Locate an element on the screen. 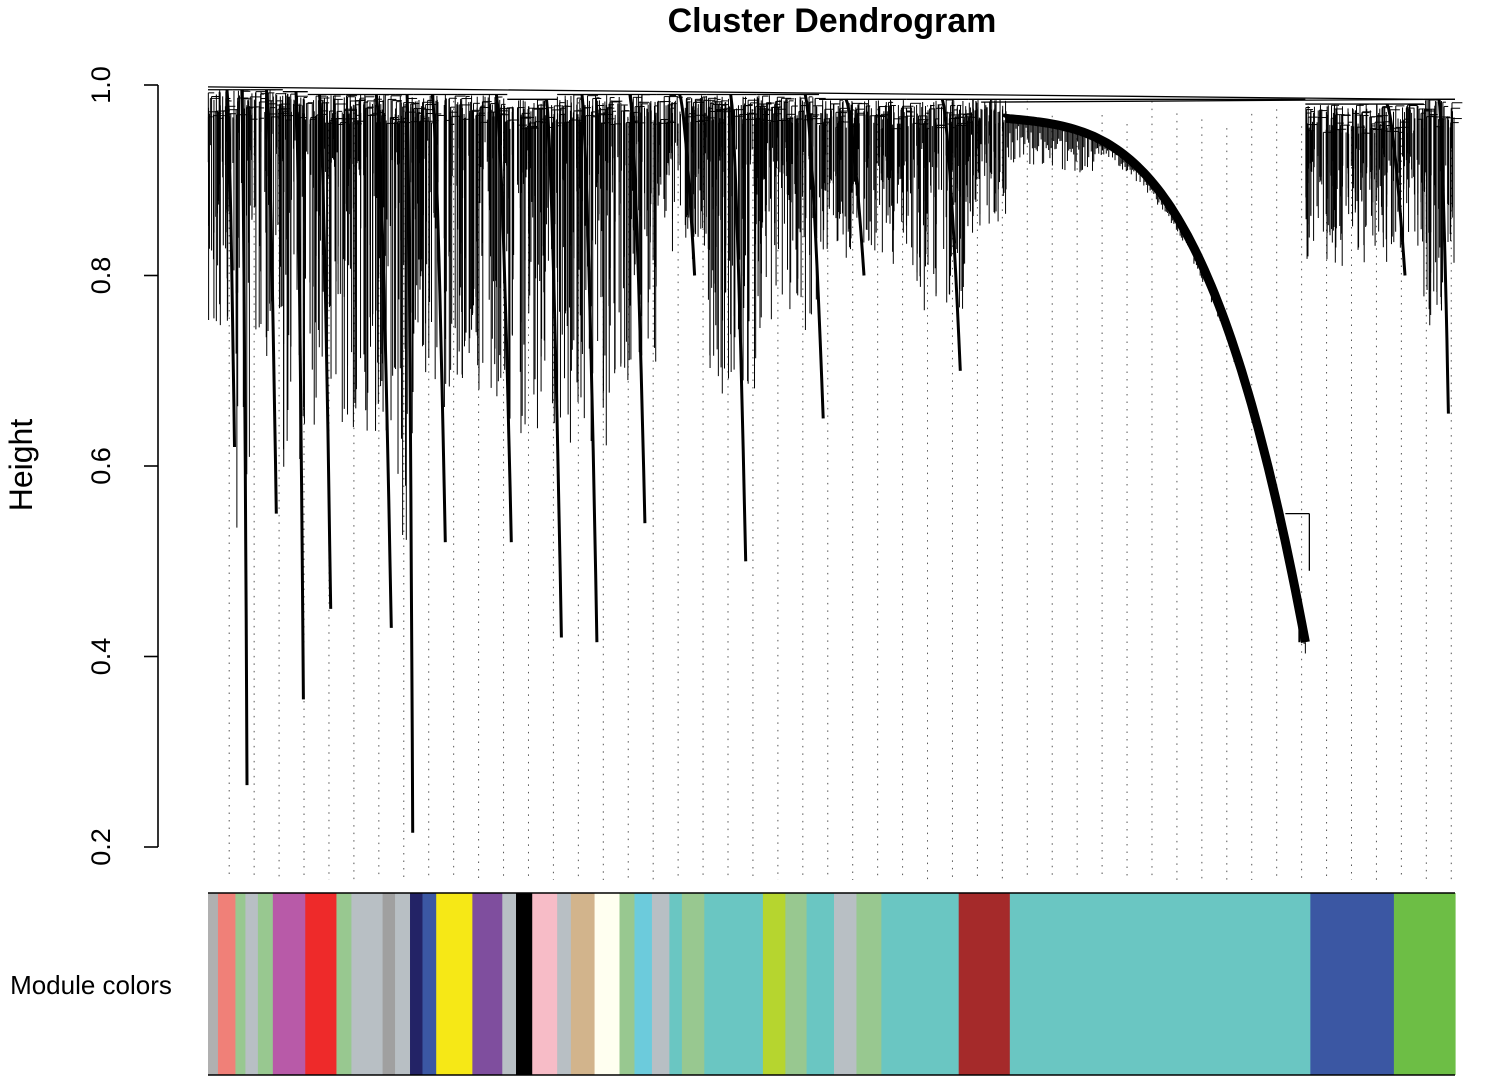  y-tick-label: 0.6 is located at coordinates (101, 466).